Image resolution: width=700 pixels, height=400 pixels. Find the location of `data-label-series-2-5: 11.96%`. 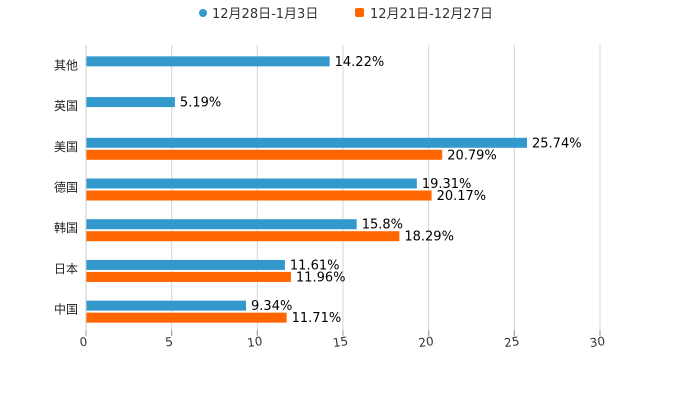

data-label-series-2-5: 11.96% is located at coordinates (321, 277).